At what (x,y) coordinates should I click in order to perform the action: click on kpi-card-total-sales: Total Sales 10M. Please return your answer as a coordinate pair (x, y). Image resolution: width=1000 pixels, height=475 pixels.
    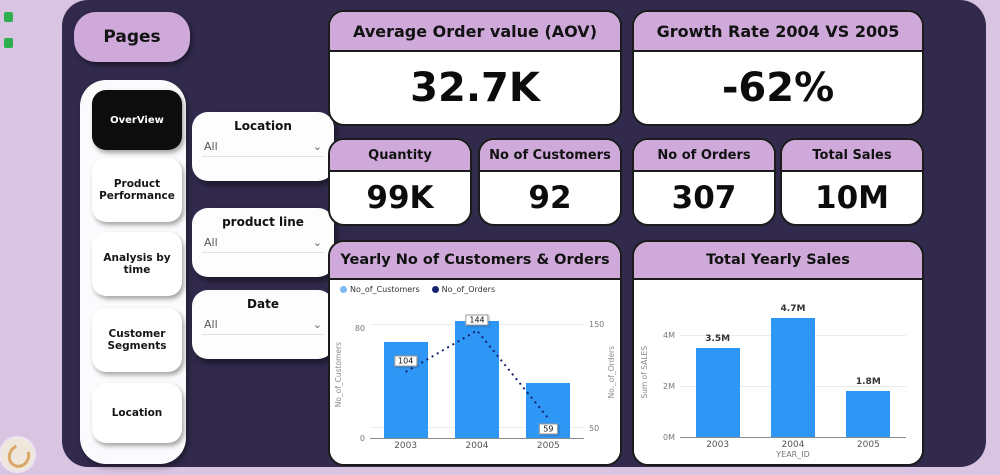
    Looking at the image, I should click on (852, 182).